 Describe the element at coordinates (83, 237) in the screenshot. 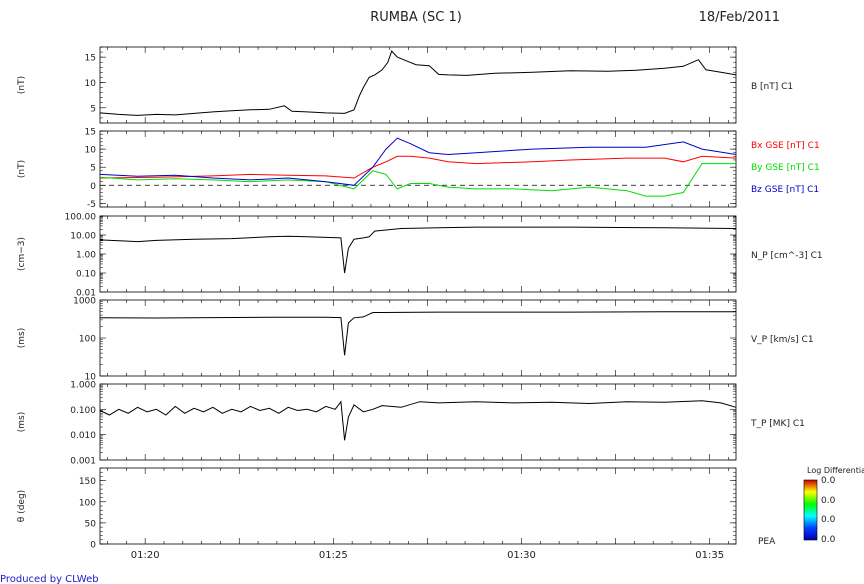

I see `y-tick-label: 10.00` at that location.